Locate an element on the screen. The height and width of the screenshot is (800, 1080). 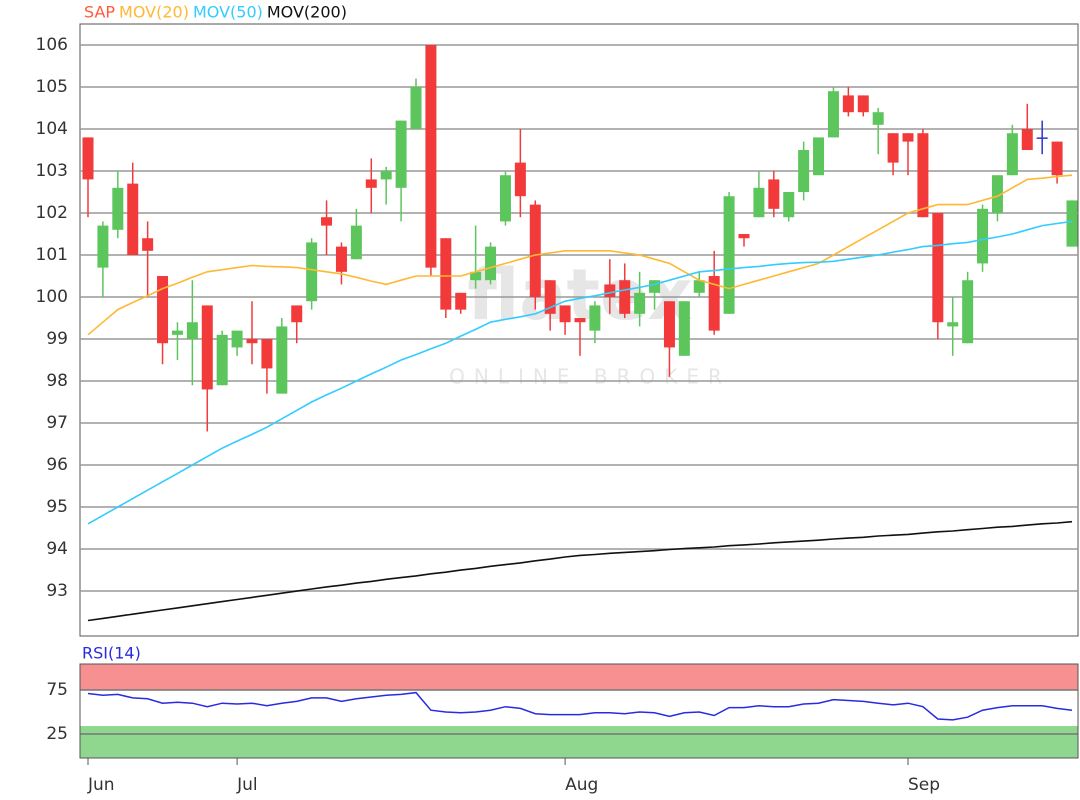
y-tick-label: 94 is located at coordinates (57, 549).